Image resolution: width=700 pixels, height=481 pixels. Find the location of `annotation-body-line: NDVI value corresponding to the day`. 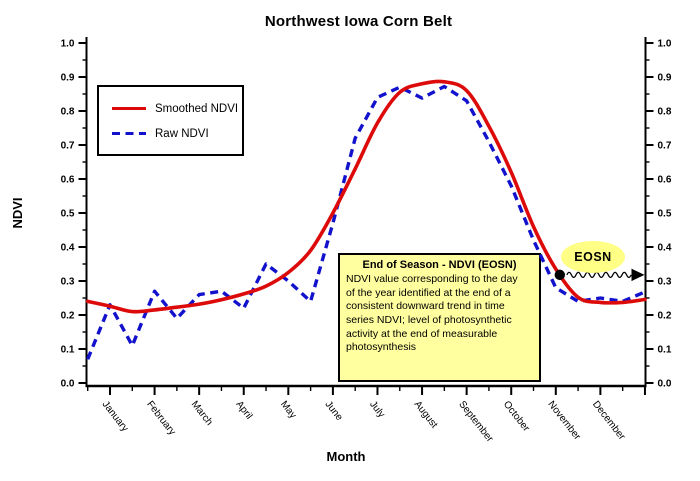

annotation-body-line: NDVI value corresponding to the day is located at coordinates (432, 279).